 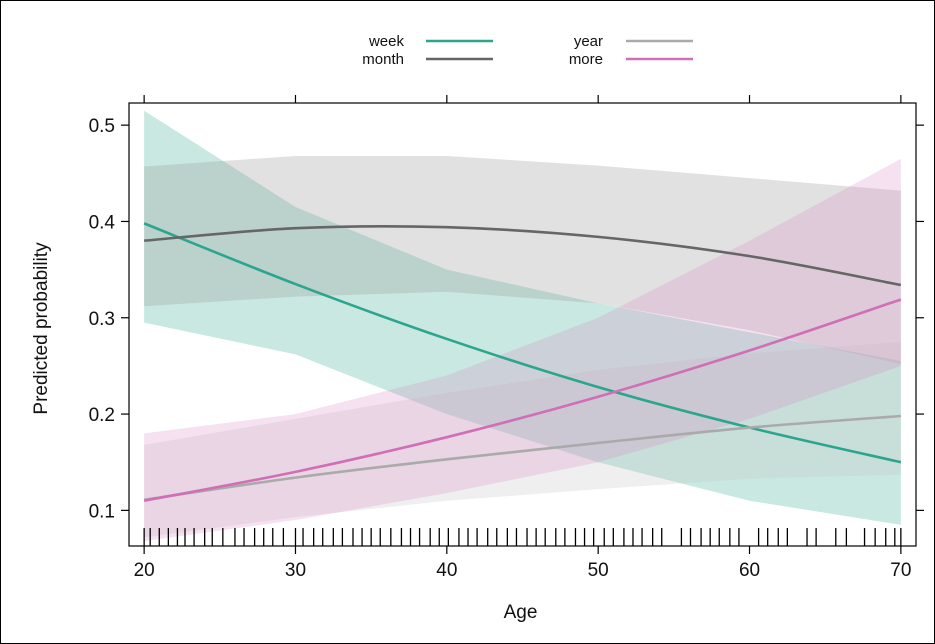 What do you see at coordinates (446, 570) in the screenshot?
I see `x-tick-label: 40` at bounding box center [446, 570].